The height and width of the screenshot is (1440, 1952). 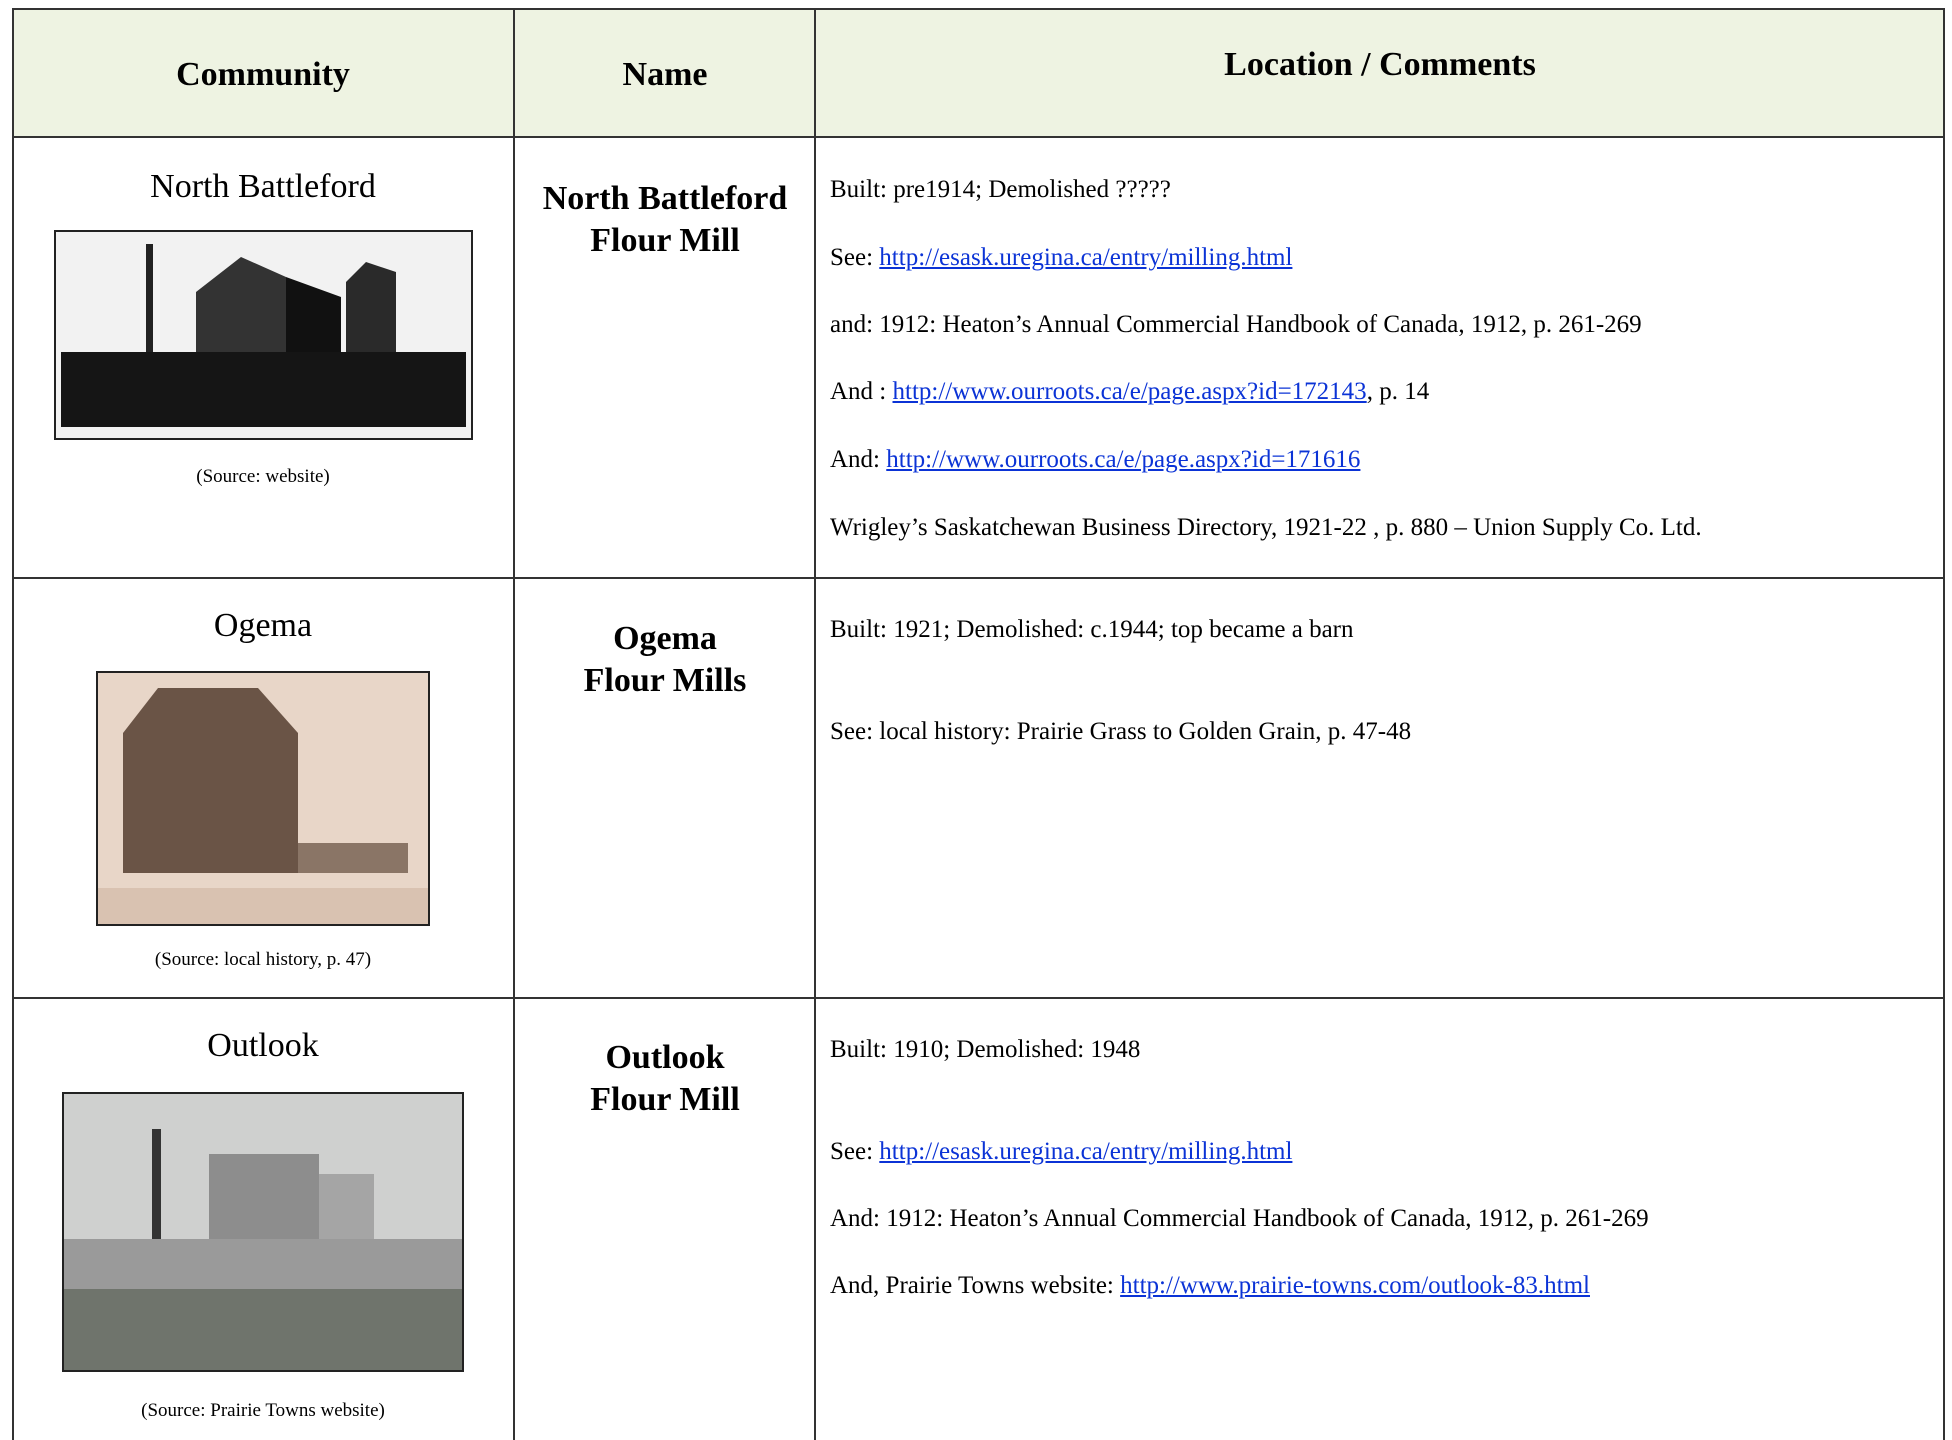 What do you see at coordinates (665, 74) in the screenshot?
I see `column-header: Name` at bounding box center [665, 74].